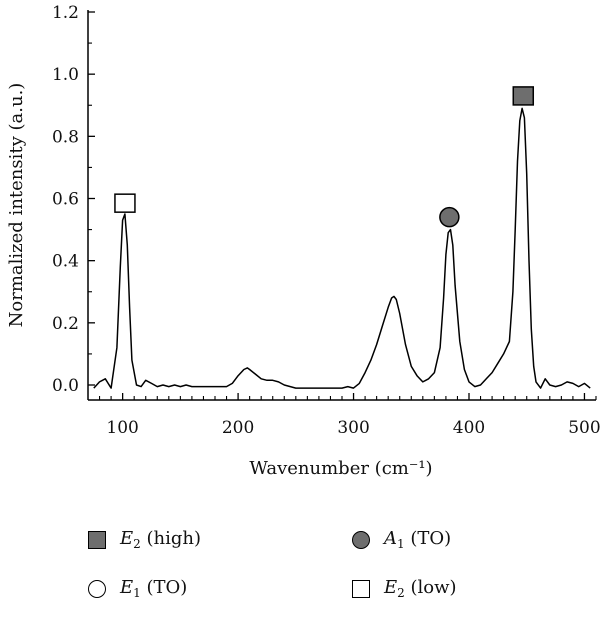 The height and width of the screenshot is (626, 600). Describe the element at coordinates (97, 539) in the screenshot. I see `filled-square-marker-icon` at that location.